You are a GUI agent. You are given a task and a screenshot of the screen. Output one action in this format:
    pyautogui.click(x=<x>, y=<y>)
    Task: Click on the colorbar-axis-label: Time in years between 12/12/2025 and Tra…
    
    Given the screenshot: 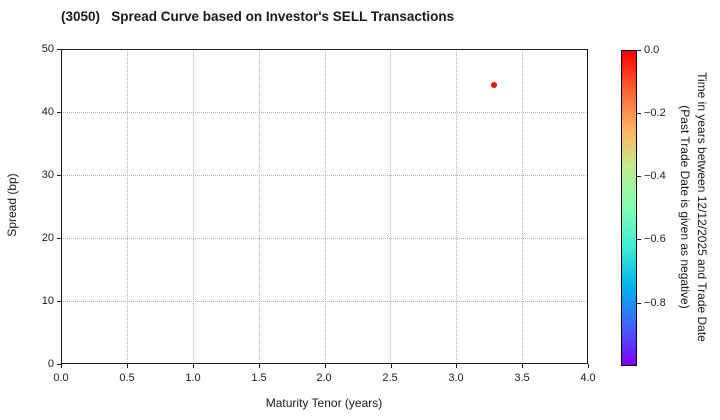 What is the action you would take?
    pyautogui.click(x=693, y=207)
    